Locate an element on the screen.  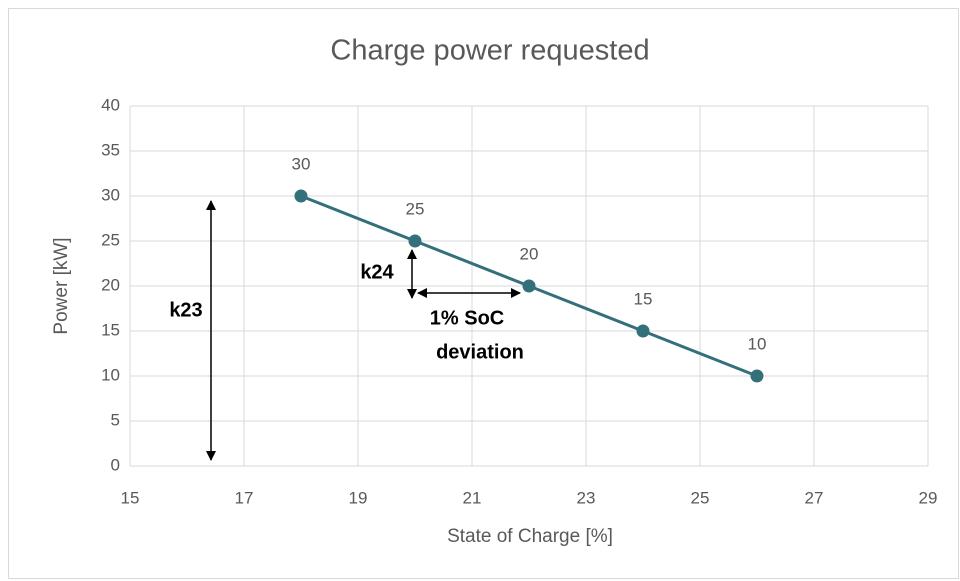
x-tick-label: 27 is located at coordinates (814, 497).